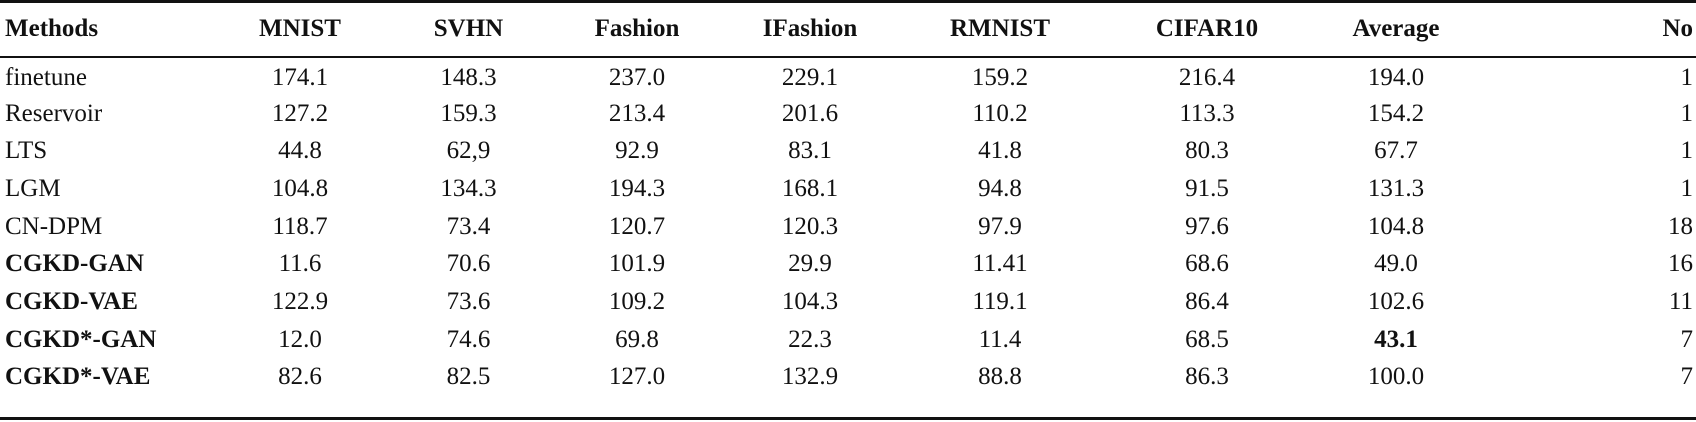  I want to click on table-row: CGKD*-GAN 12.0 74.6 69.8 22.3 11.4 68.5 43.1 7, so click(848, 340).